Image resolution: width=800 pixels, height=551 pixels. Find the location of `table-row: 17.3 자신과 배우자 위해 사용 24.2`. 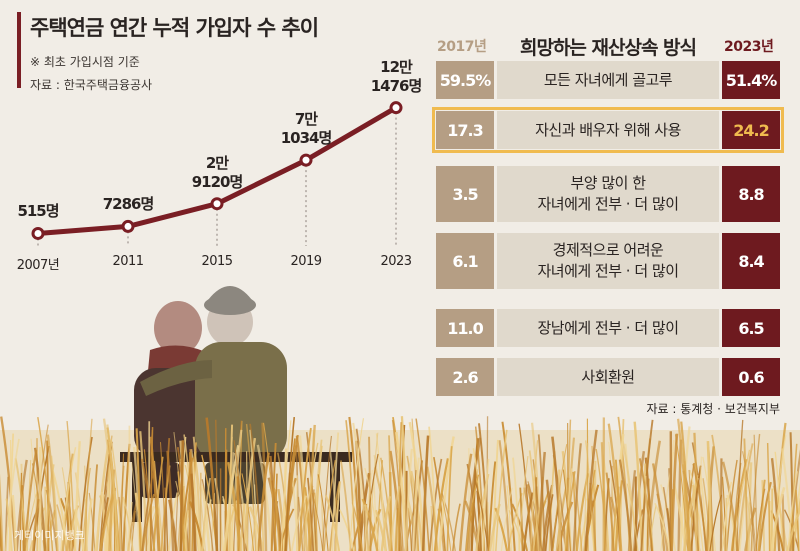

table-row: 17.3 자신과 배우자 위해 사용 24.2 is located at coordinates (608, 130).